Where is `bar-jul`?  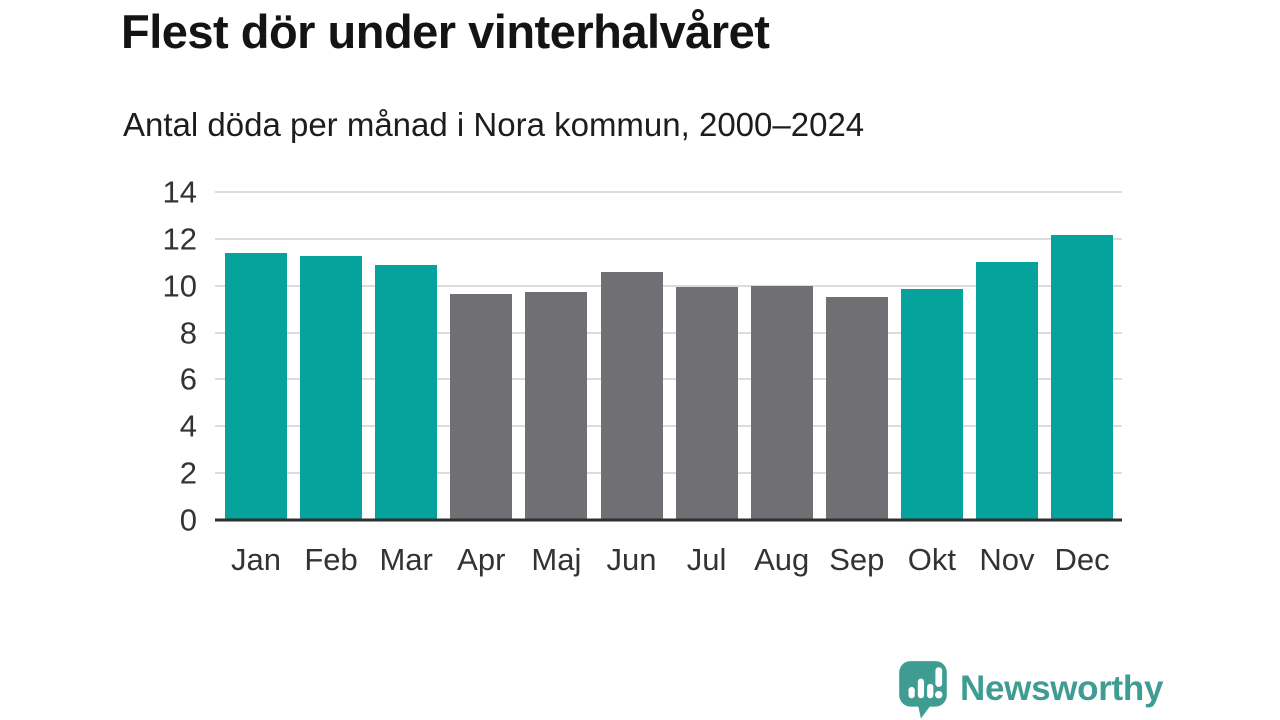 bar-jul is located at coordinates (706, 403).